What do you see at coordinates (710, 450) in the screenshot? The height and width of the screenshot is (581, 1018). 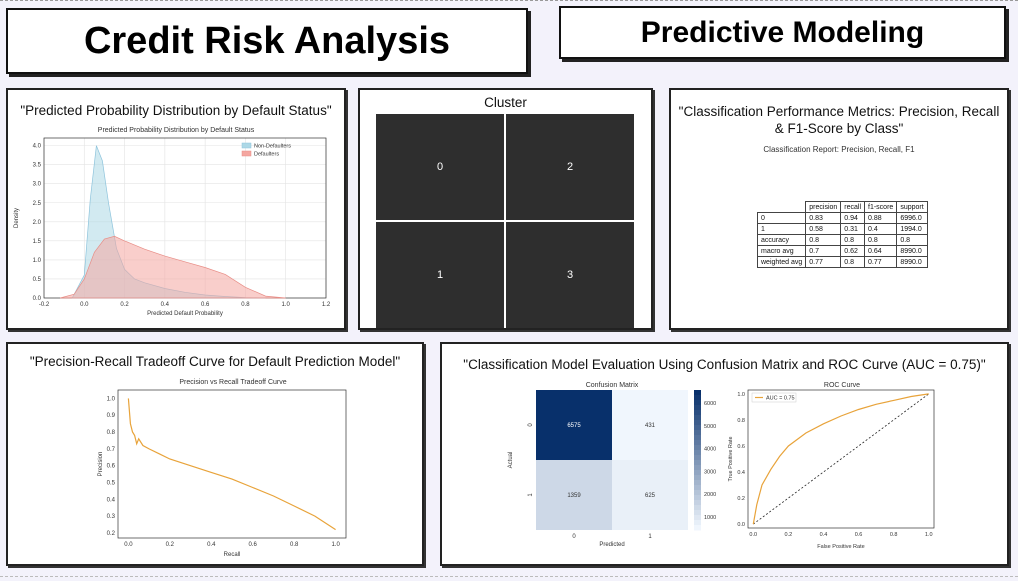 I see `colorbar-tick-label: 4000` at bounding box center [710, 450].